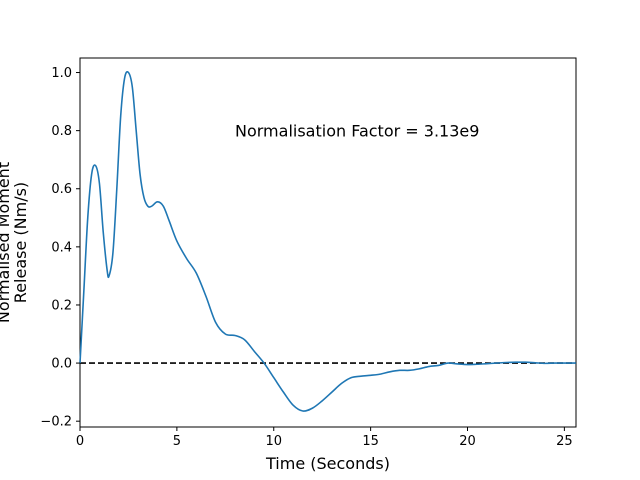 Image resolution: width=640 pixels, height=480 pixels. I want to click on x-axis-label: Time (Seconds), so click(327, 463).